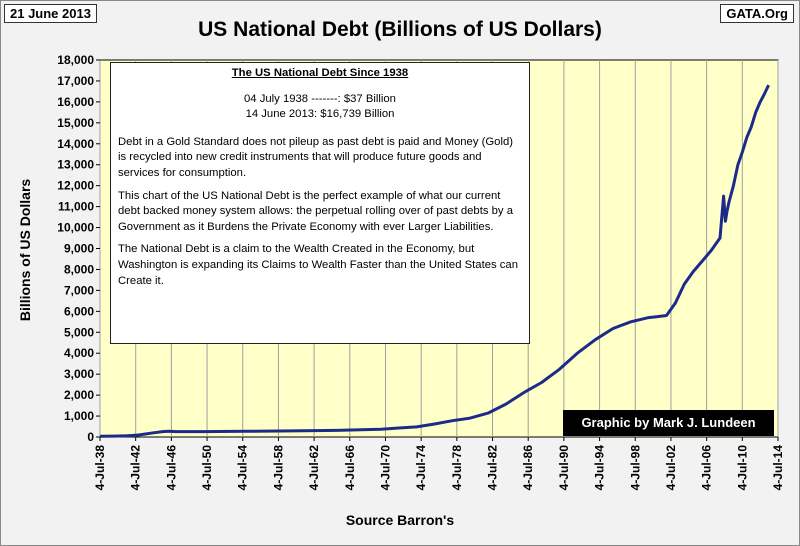 This screenshot has height=546, width=800. What do you see at coordinates (79, 416) in the screenshot?
I see `y-tick-label: 1,000` at bounding box center [79, 416].